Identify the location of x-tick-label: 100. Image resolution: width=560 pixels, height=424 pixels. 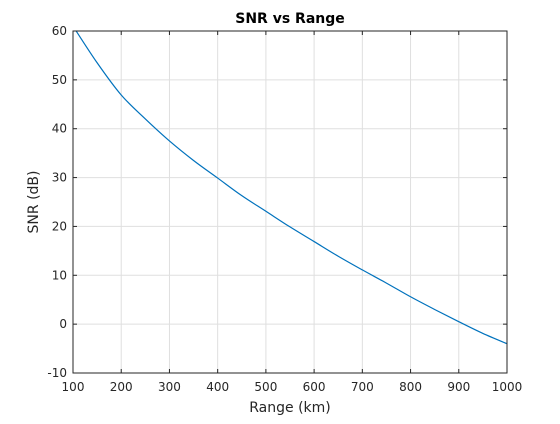
(73, 387).